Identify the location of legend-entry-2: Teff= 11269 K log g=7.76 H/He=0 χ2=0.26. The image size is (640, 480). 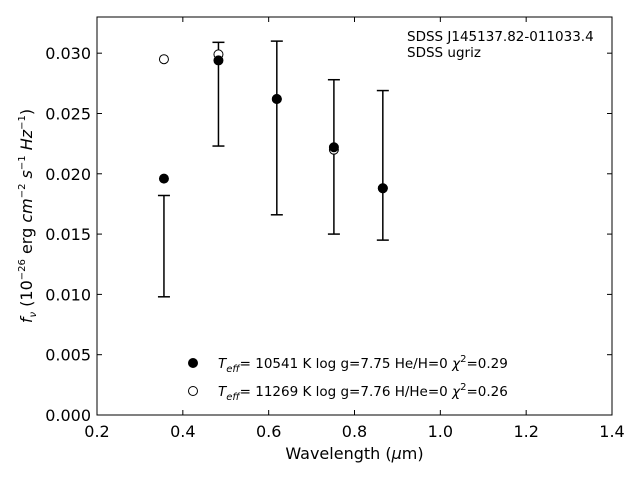
(363, 392).